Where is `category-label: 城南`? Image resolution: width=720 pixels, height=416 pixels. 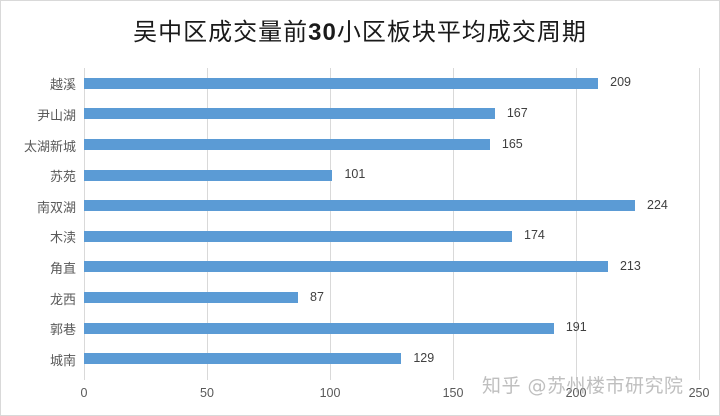 category-label: 城南 is located at coordinates (62, 361).